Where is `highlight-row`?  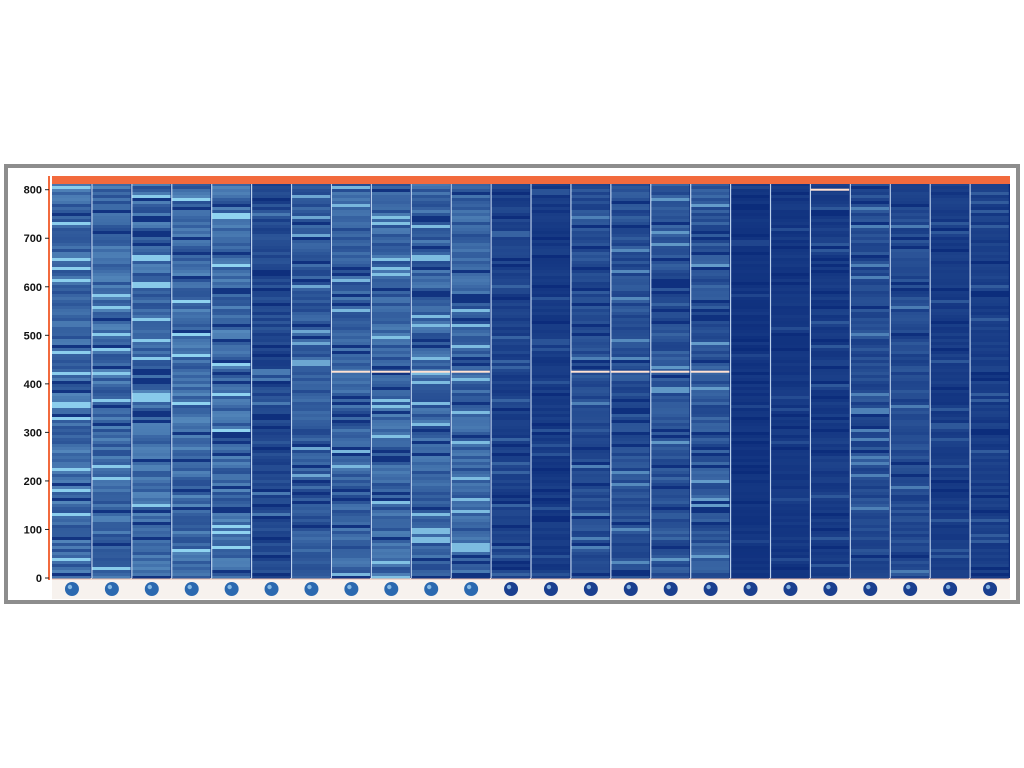 highlight-row is located at coordinates (710, 371).